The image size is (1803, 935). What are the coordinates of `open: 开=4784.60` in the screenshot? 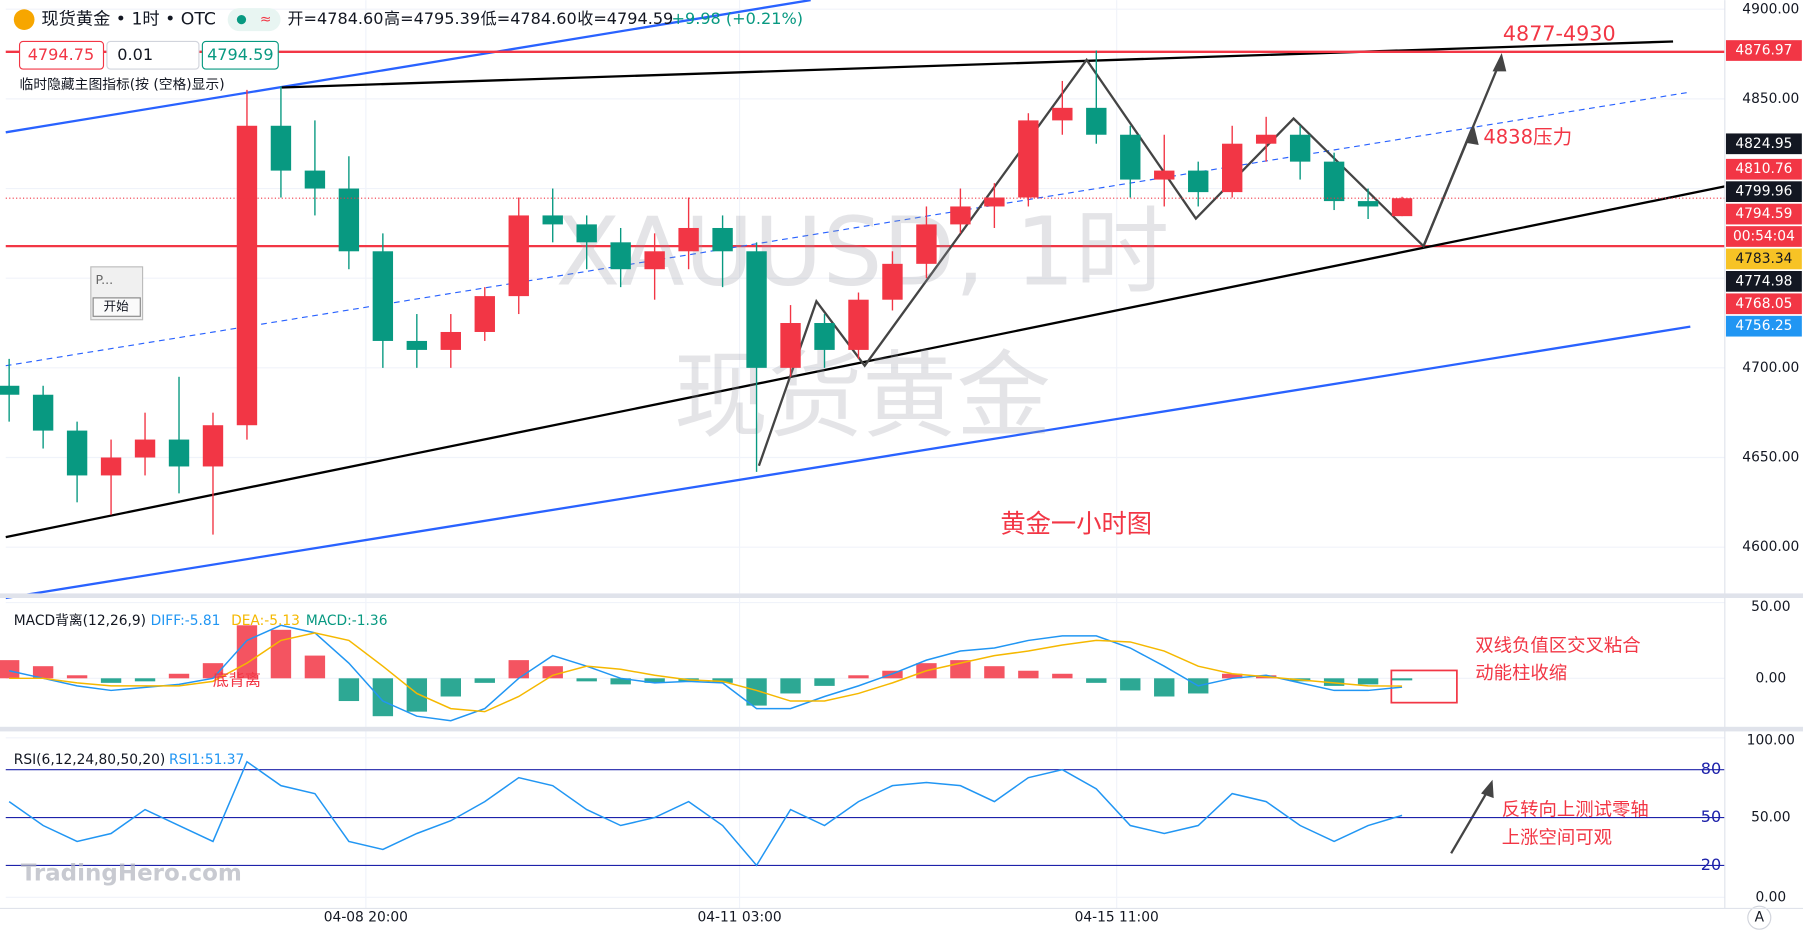 It's located at (335, 18).